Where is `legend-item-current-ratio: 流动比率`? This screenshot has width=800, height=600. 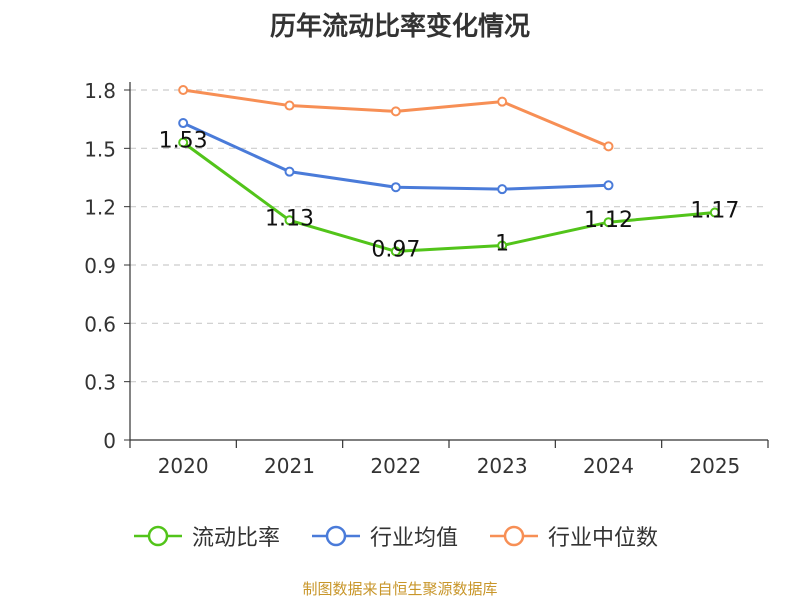 legend-item-current-ratio: 流动比率 is located at coordinates (207, 536).